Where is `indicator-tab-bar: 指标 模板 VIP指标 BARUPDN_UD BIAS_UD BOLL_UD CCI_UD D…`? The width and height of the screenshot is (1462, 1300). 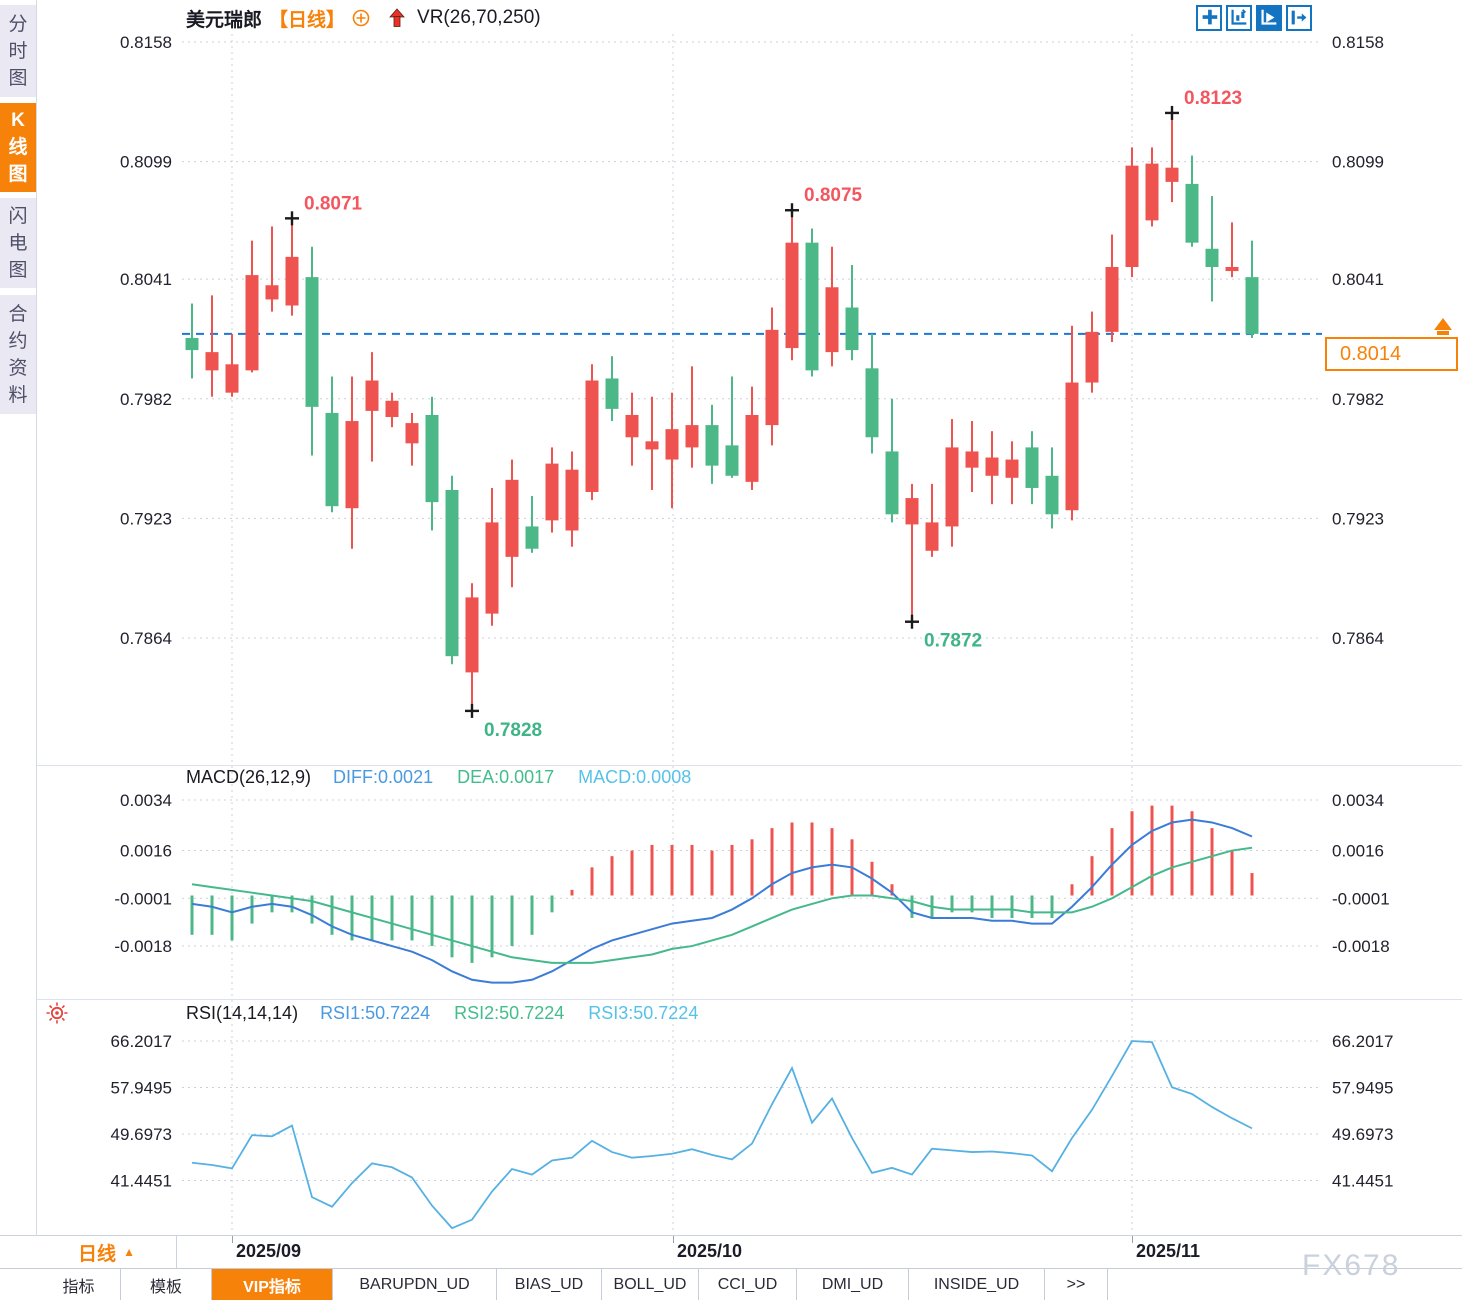
indicator-tab-bar: 指标 模板 VIP指标 BARUPDN_UD BIAS_UD BOLL_UD CCI_UD D… is located at coordinates (731, 1284).